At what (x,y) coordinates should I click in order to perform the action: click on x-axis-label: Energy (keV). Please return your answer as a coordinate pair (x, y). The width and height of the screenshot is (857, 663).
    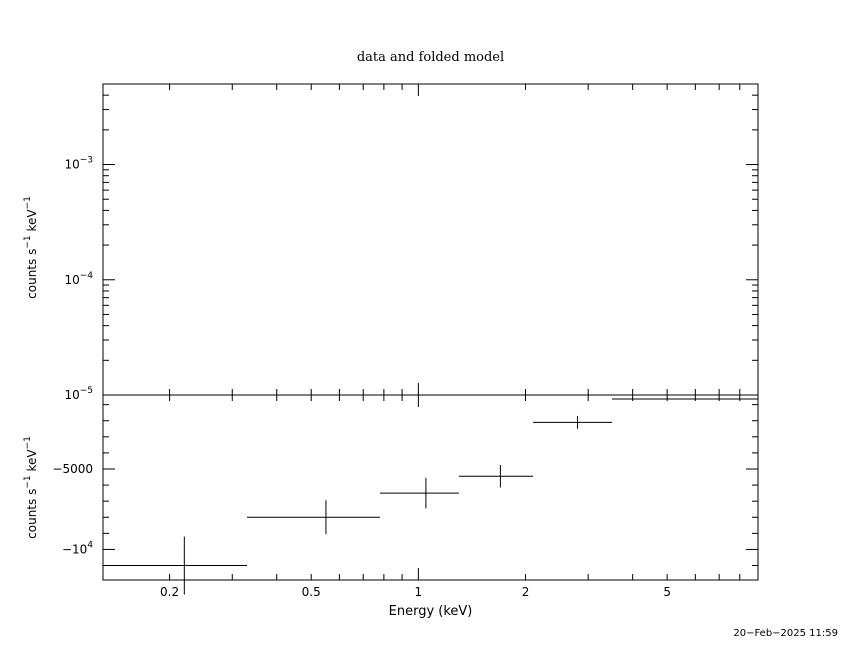
    Looking at the image, I should click on (431, 611).